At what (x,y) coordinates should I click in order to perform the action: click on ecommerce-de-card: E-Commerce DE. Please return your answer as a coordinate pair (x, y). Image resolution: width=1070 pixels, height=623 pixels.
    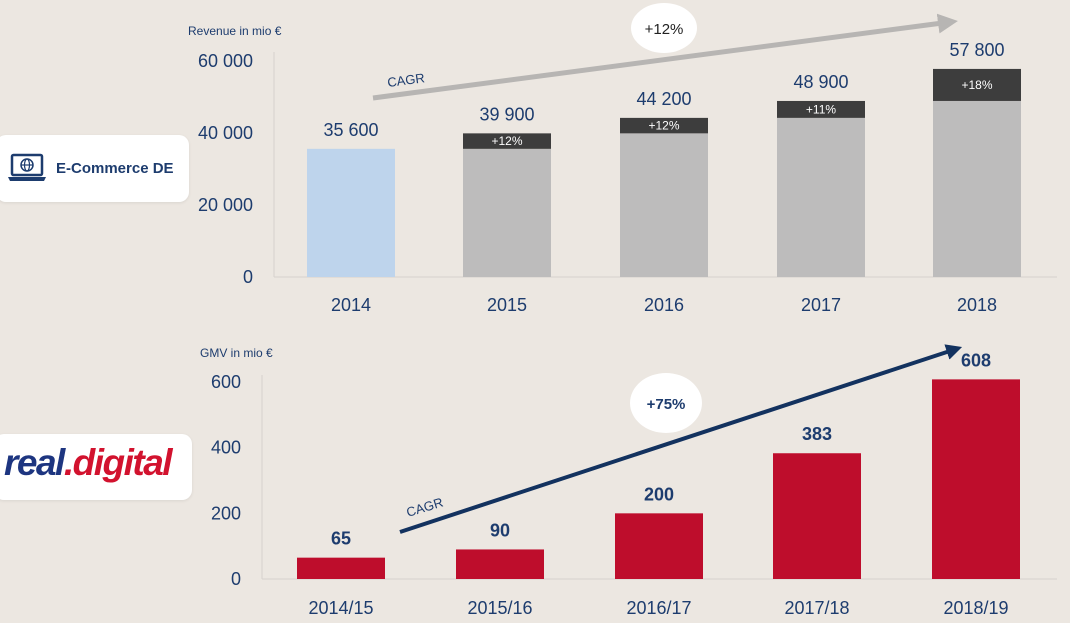
    Looking at the image, I should click on (94, 168).